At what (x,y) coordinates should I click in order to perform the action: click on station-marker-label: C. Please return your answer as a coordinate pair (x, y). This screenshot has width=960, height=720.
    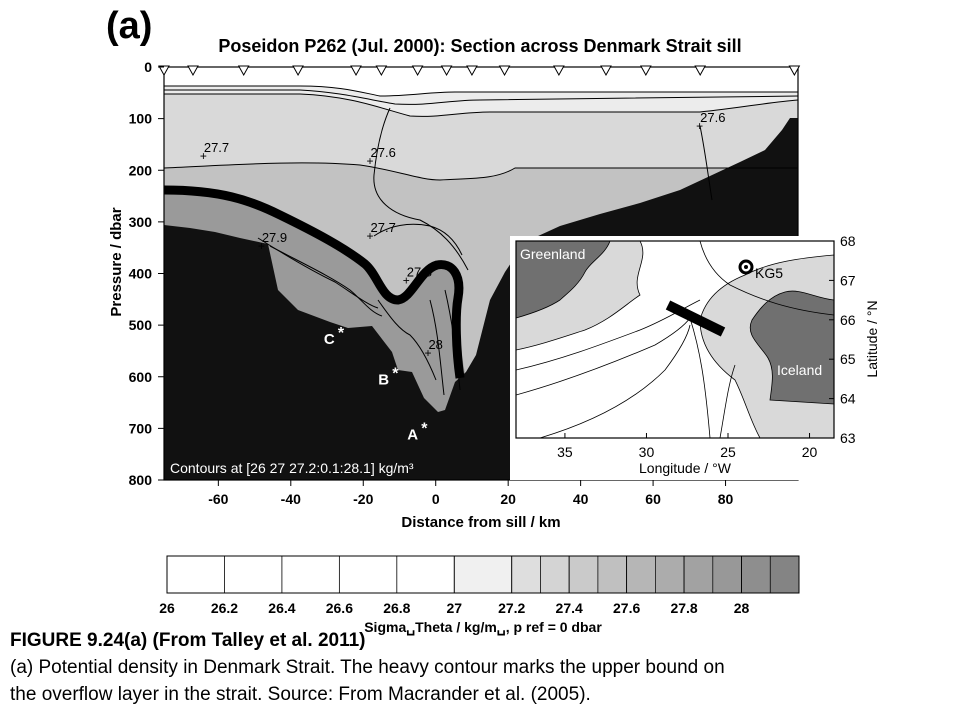
    Looking at the image, I should click on (329, 339).